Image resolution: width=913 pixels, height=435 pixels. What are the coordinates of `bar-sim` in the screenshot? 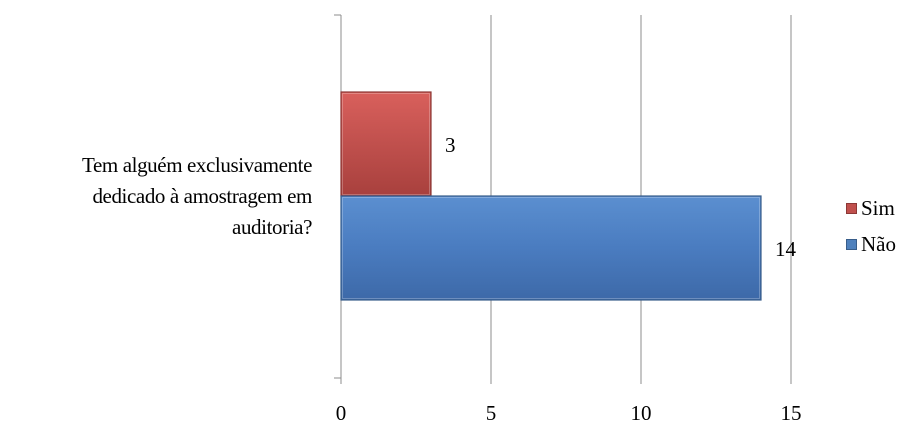 It's located at (386, 144).